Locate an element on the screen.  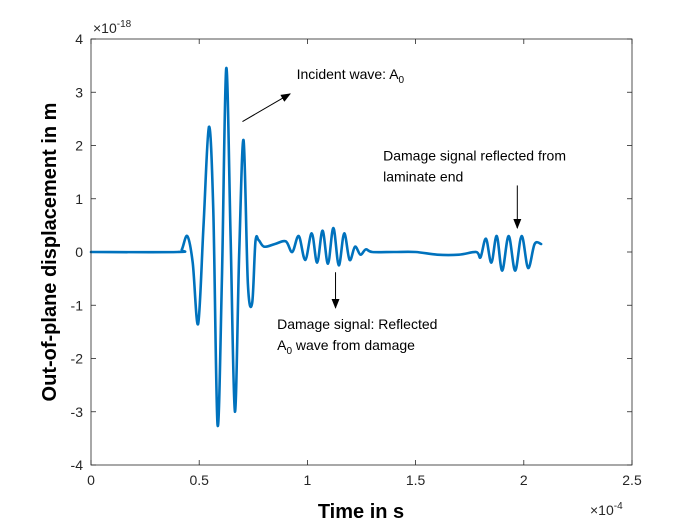
laminate-end-annotation-line2: laminate end is located at coordinates (423, 176).